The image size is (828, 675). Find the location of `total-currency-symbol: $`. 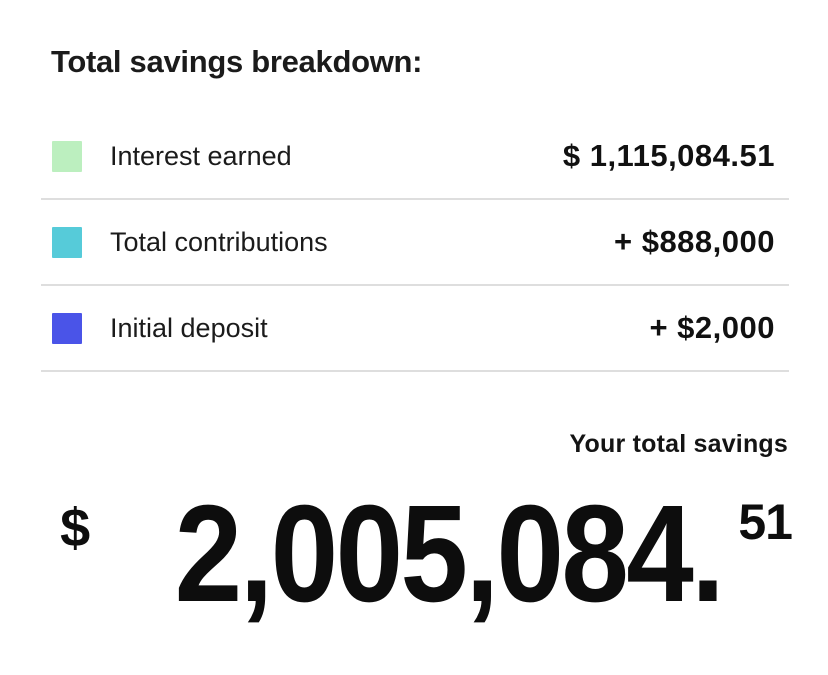

total-currency-symbol: $ is located at coordinates (75, 528).